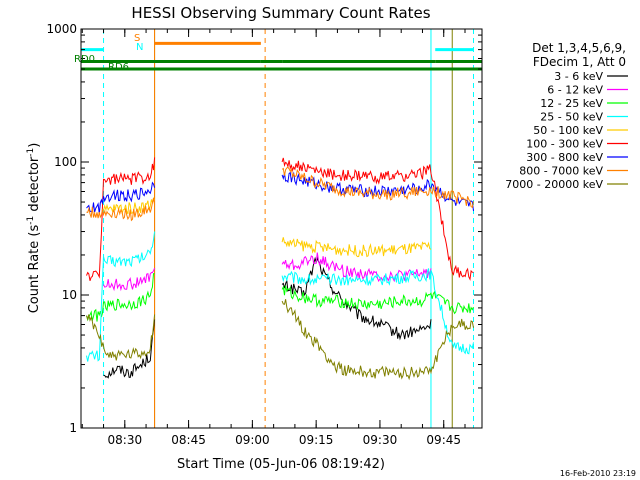  What do you see at coordinates (316, 440) in the screenshot?
I see `x-tick-label: 09:15` at bounding box center [316, 440].